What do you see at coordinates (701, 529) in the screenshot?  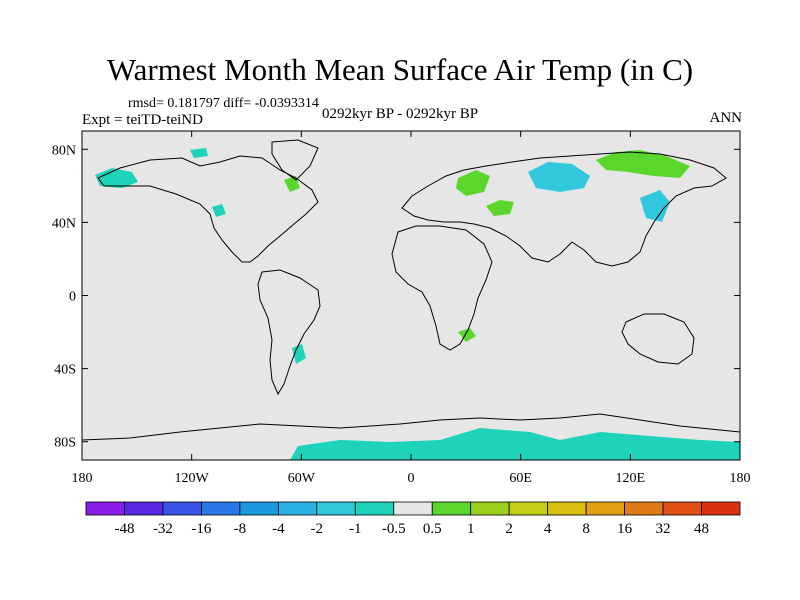 I see `colorbar-label: 48` at bounding box center [701, 529].